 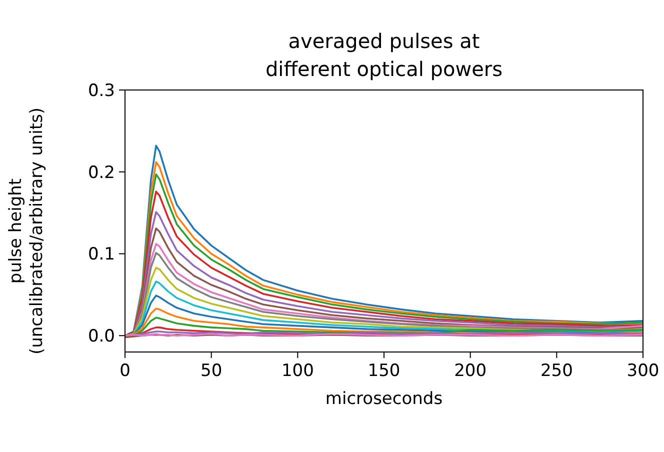 I want to click on y-tick-label: 0.2, so click(x=101, y=172).